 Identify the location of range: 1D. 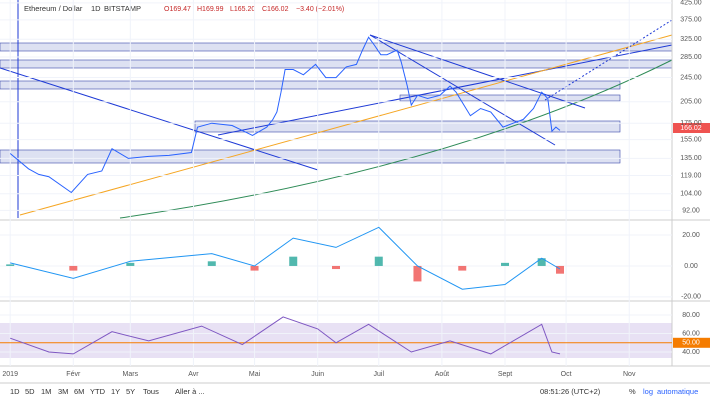
(15, 391).